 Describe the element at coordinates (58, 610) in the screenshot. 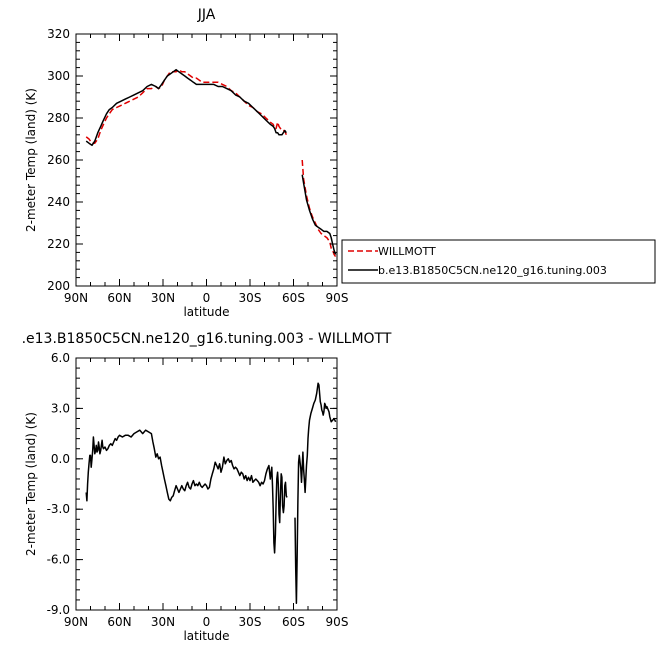

I see `y-tick-label: -9.0` at that location.